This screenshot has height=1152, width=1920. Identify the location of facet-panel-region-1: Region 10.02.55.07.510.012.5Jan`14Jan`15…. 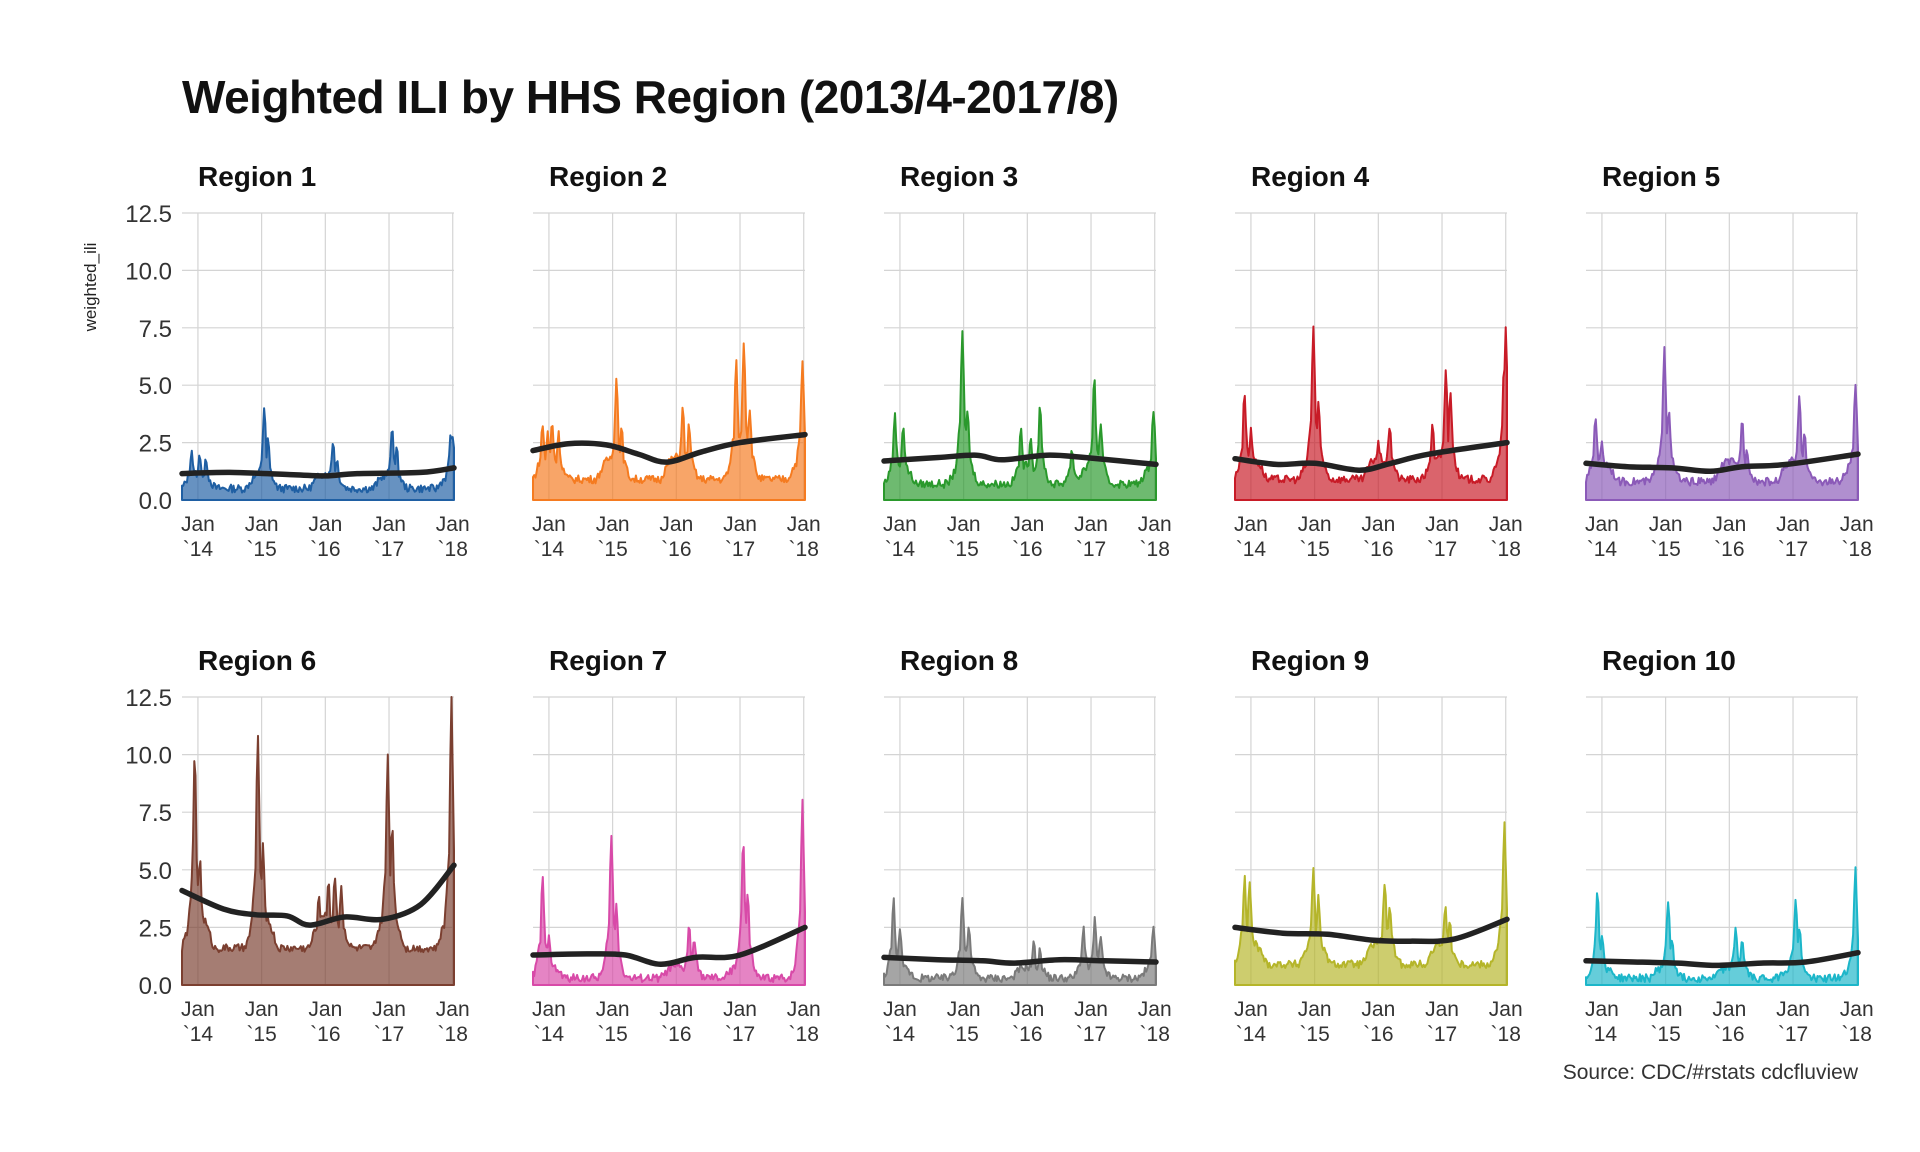
(297, 361).